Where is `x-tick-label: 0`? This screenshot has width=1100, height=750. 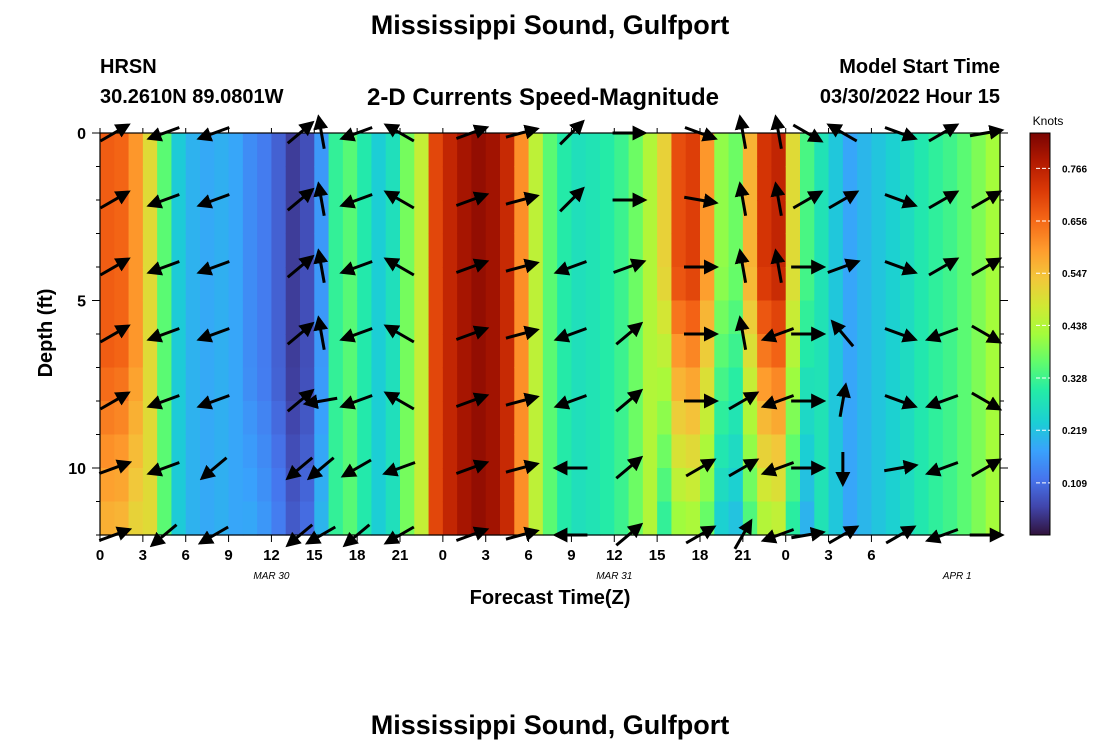 x-tick-label: 0 is located at coordinates (786, 555).